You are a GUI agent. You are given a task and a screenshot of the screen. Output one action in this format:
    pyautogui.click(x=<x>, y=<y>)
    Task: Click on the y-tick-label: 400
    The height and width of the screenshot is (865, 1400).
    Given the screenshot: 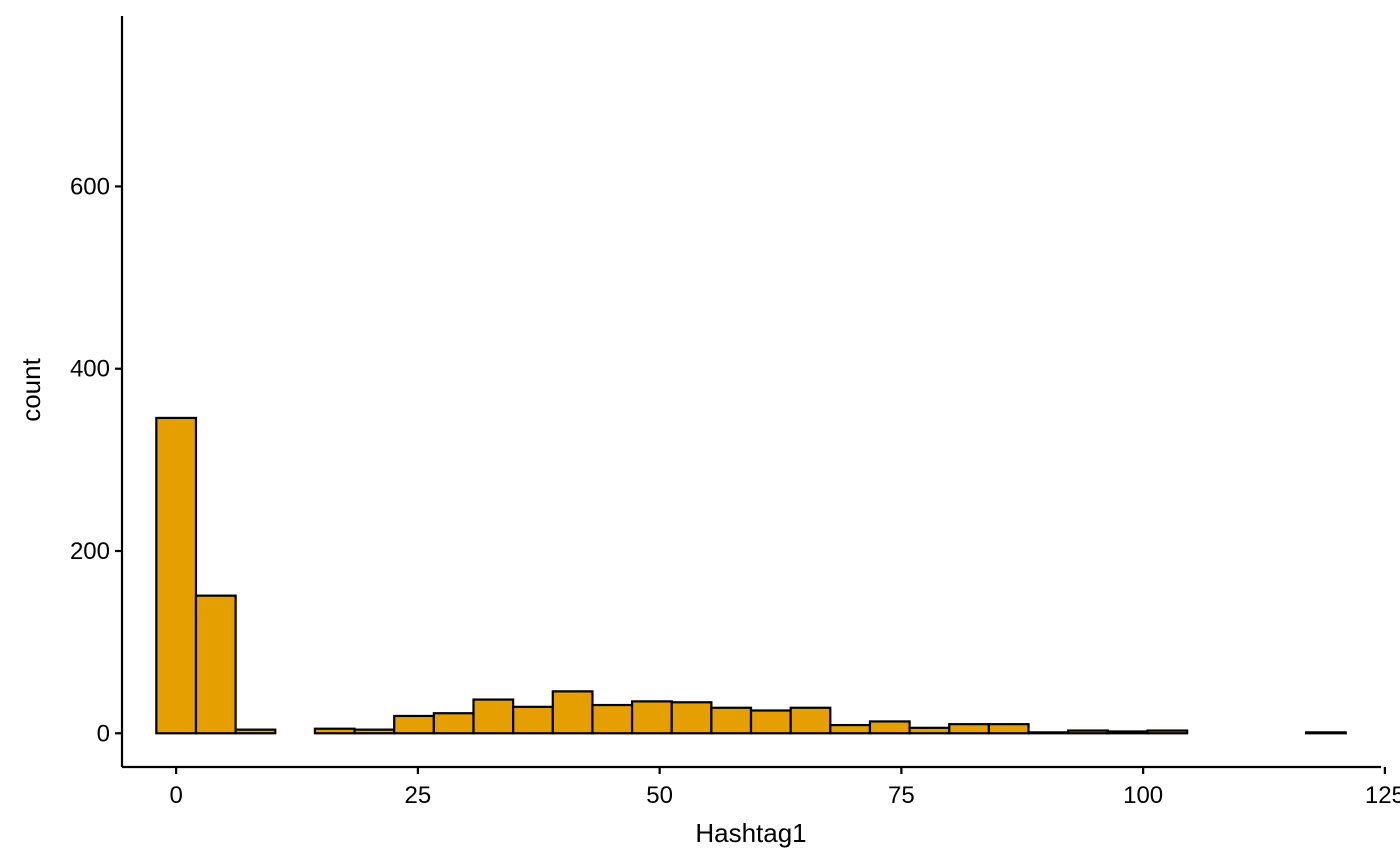 What is the action you would take?
    pyautogui.click(x=90, y=369)
    